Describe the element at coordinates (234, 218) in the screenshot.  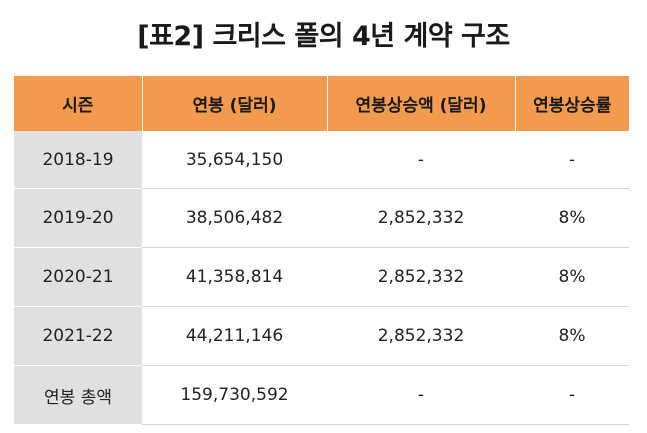
I see `salary-cell: 38,506,482` at that location.